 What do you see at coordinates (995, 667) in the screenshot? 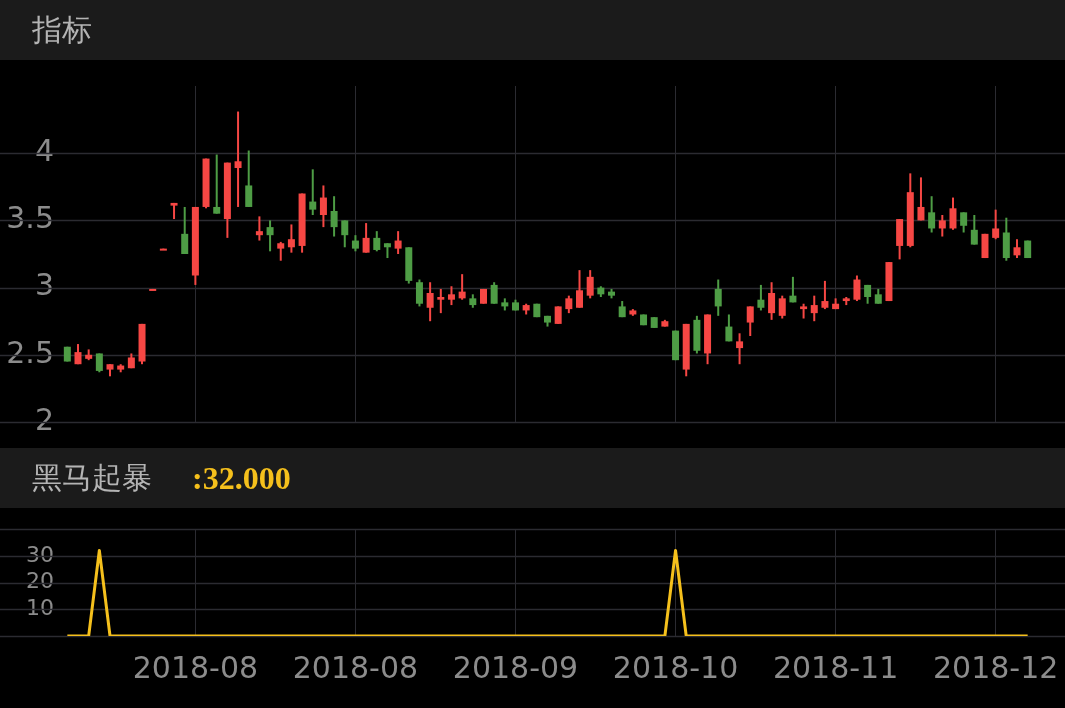
I see `x-tick-label: 2018-12` at bounding box center [995, 667].